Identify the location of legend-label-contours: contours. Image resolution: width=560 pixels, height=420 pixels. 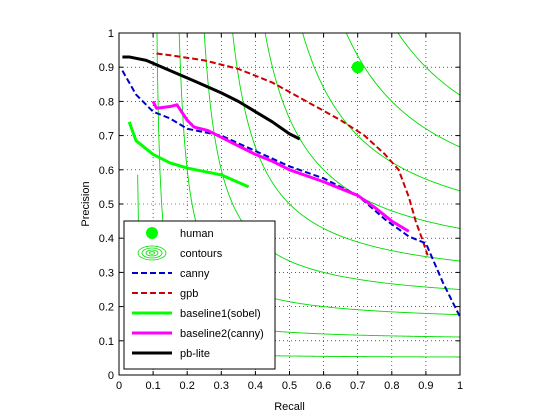
(201, 254).